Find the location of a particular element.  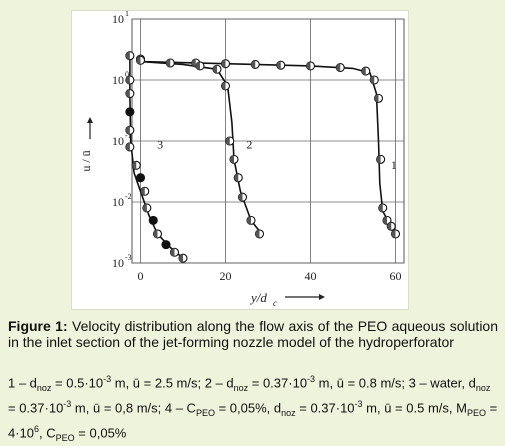

legend-1c: m, ū = 2.5 m/s; 2 – d is located at coordinates (172, 383).